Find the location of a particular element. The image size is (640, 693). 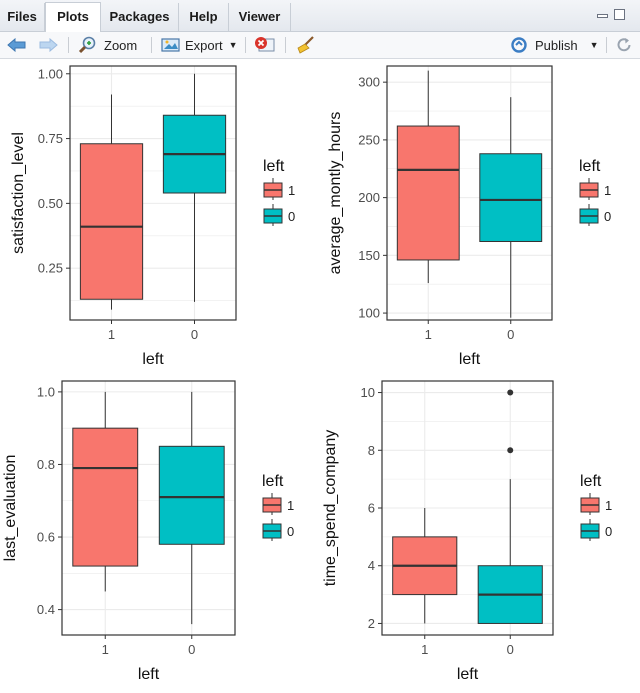

y-tick-label: 0.8 is located at coordinates (46, 464).